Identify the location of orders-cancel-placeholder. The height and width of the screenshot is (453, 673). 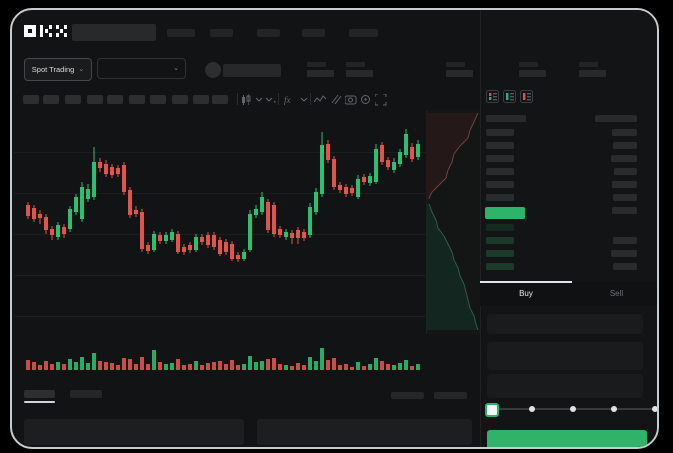
(450, 395).